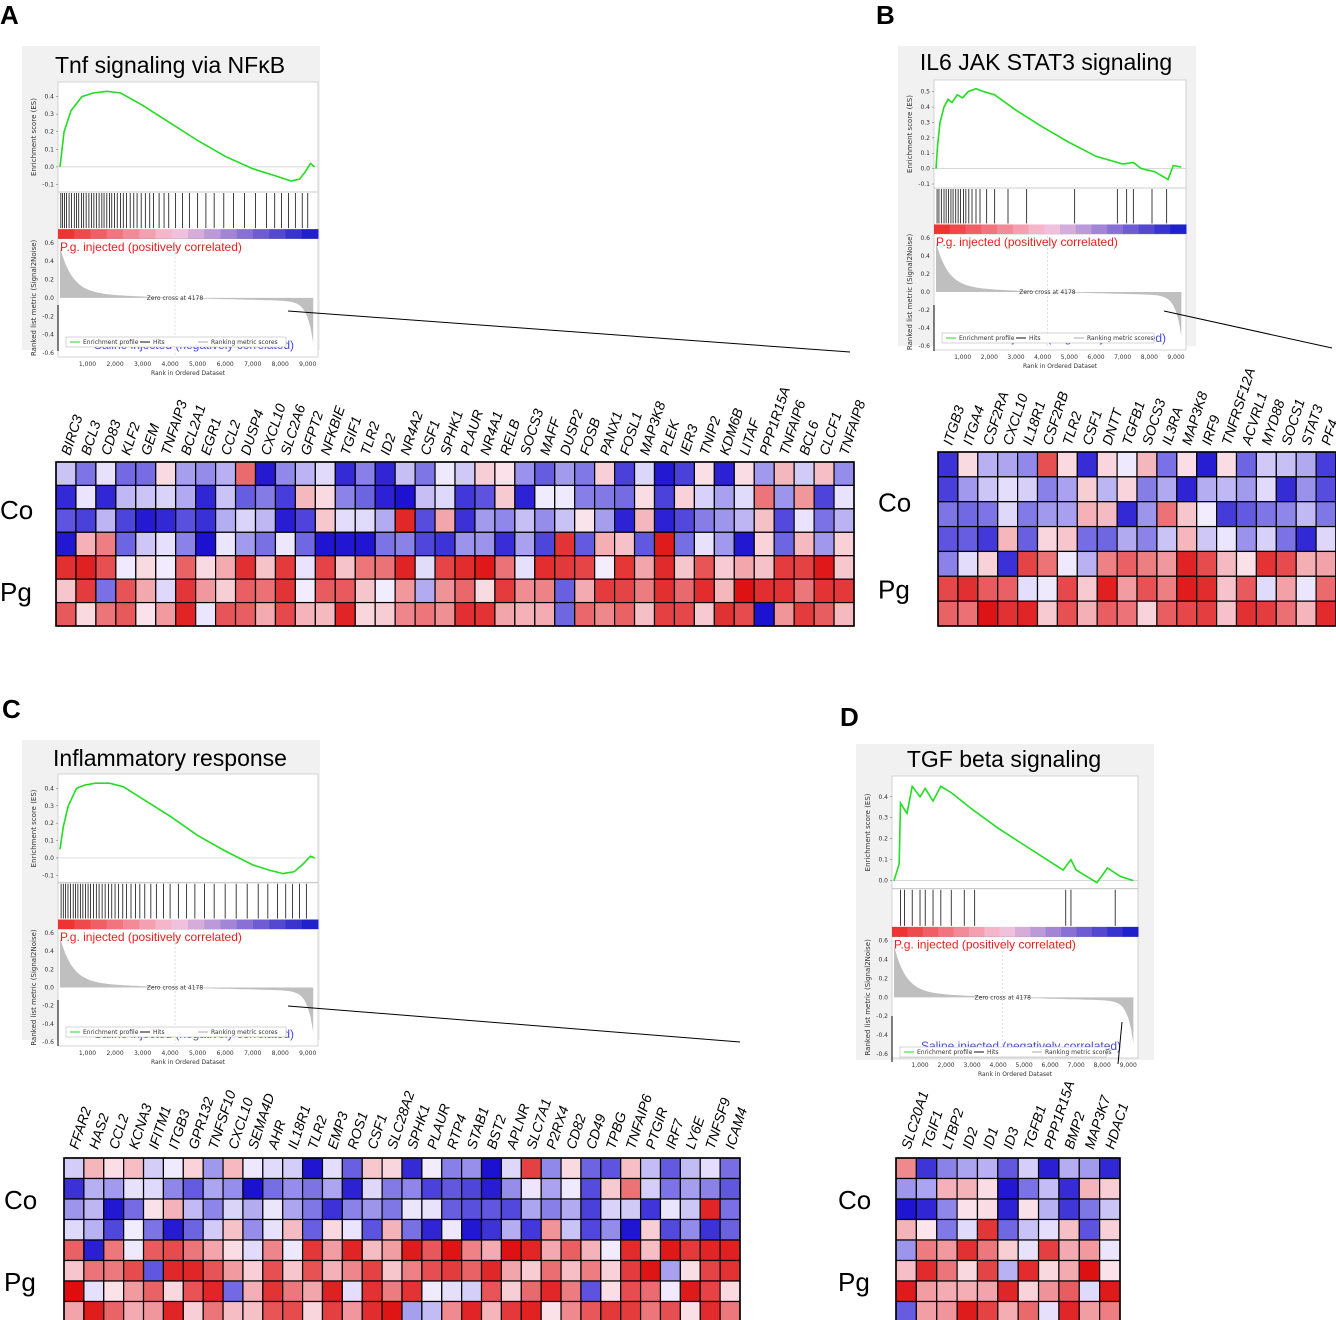 The height and width of the screenshot is (1320, 1336). I want to click on x-tick-label: 6,000, so click(1095, 357).